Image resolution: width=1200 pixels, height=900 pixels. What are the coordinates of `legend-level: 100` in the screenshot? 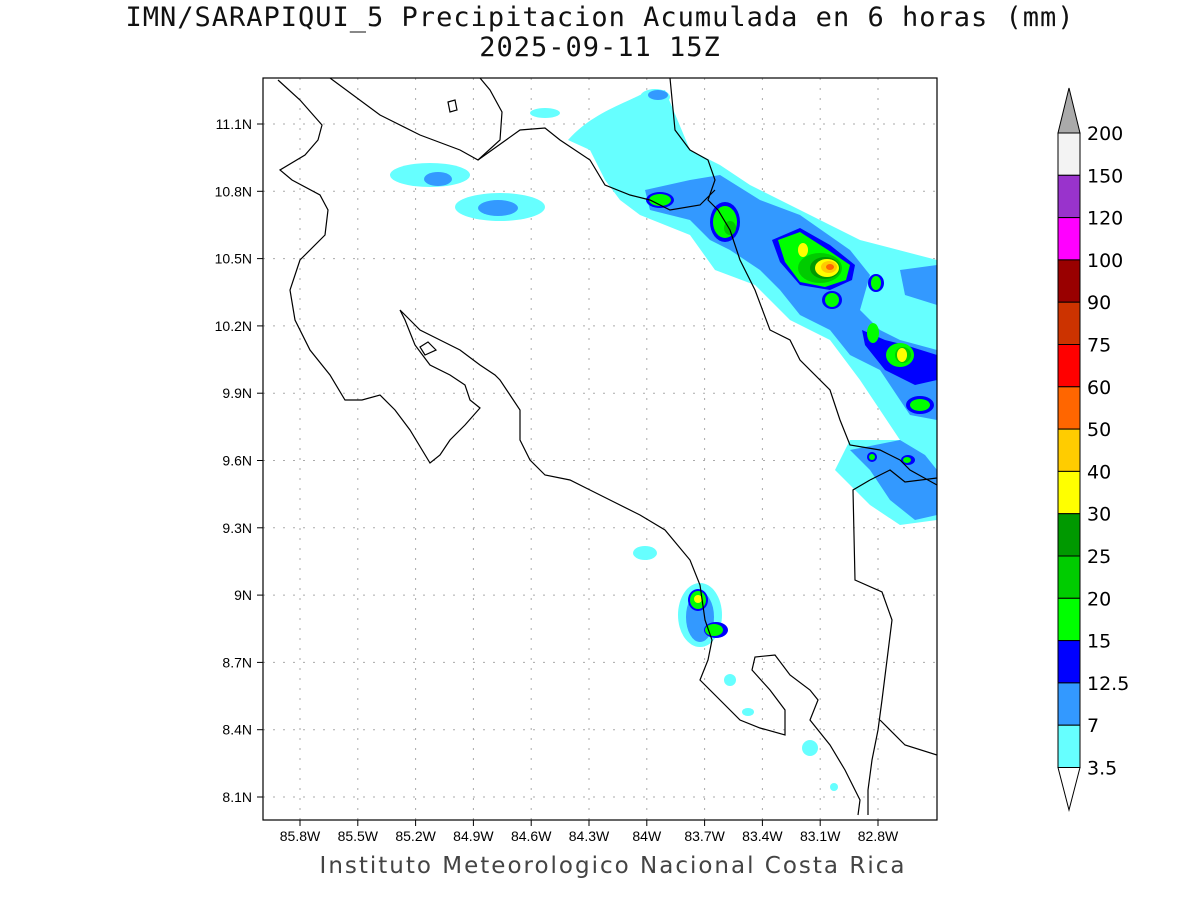 It's located at (1105, 261).